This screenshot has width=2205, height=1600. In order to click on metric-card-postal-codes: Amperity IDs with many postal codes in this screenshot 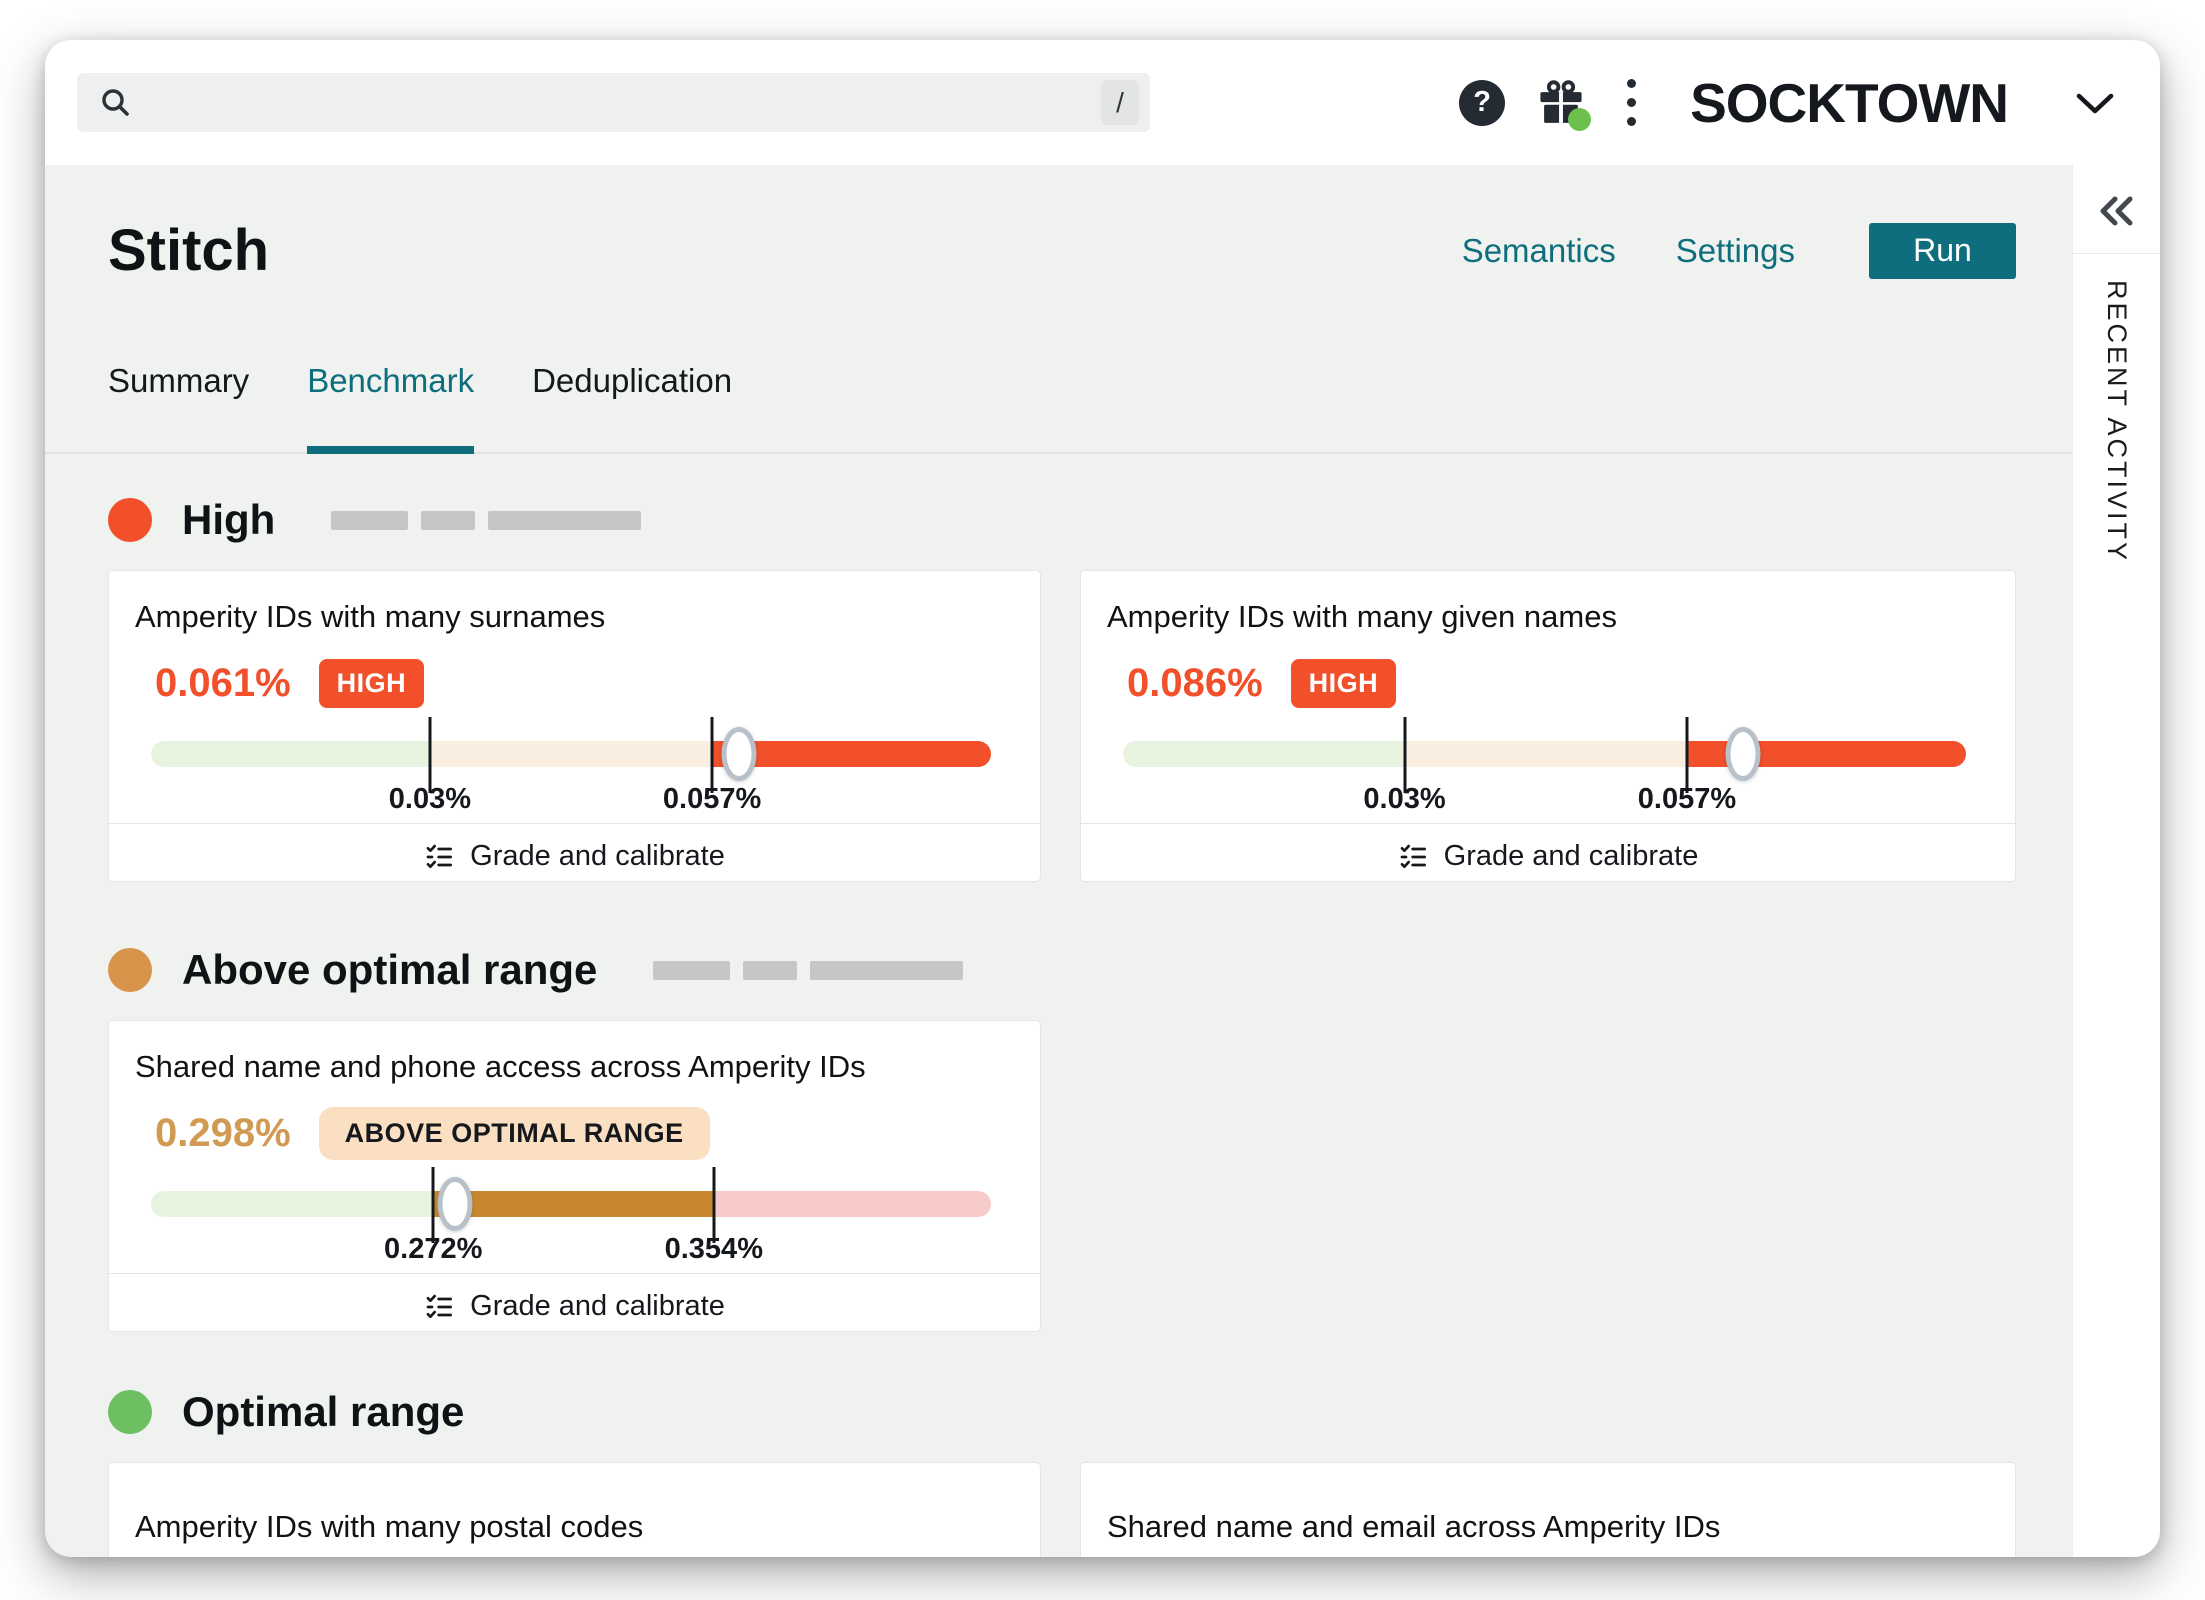, I will do `click(574, 1509)`.